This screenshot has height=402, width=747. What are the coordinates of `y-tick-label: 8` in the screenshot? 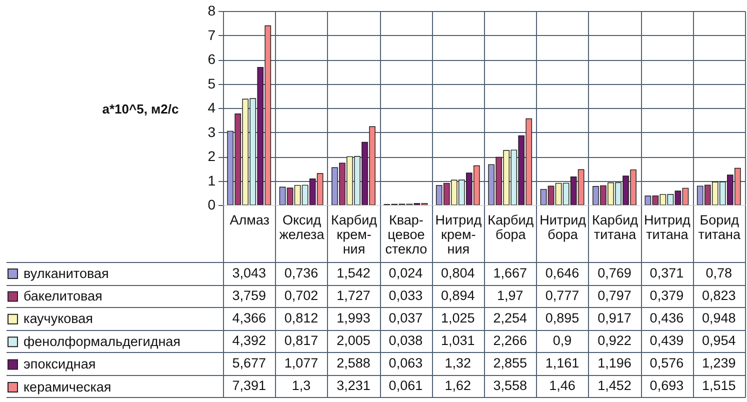 It's located at (212, 10).